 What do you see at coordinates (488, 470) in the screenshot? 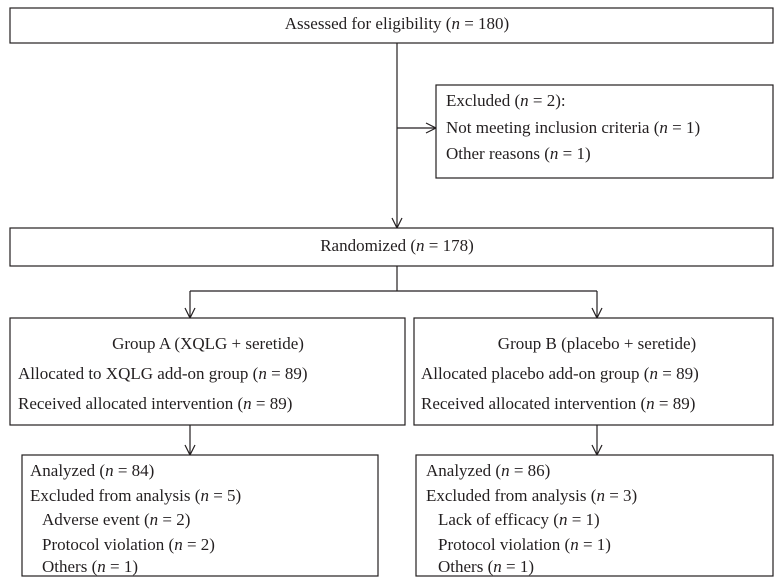
I see `node-title: Analyzed (n = 86)` at bounding box center [488, 470].